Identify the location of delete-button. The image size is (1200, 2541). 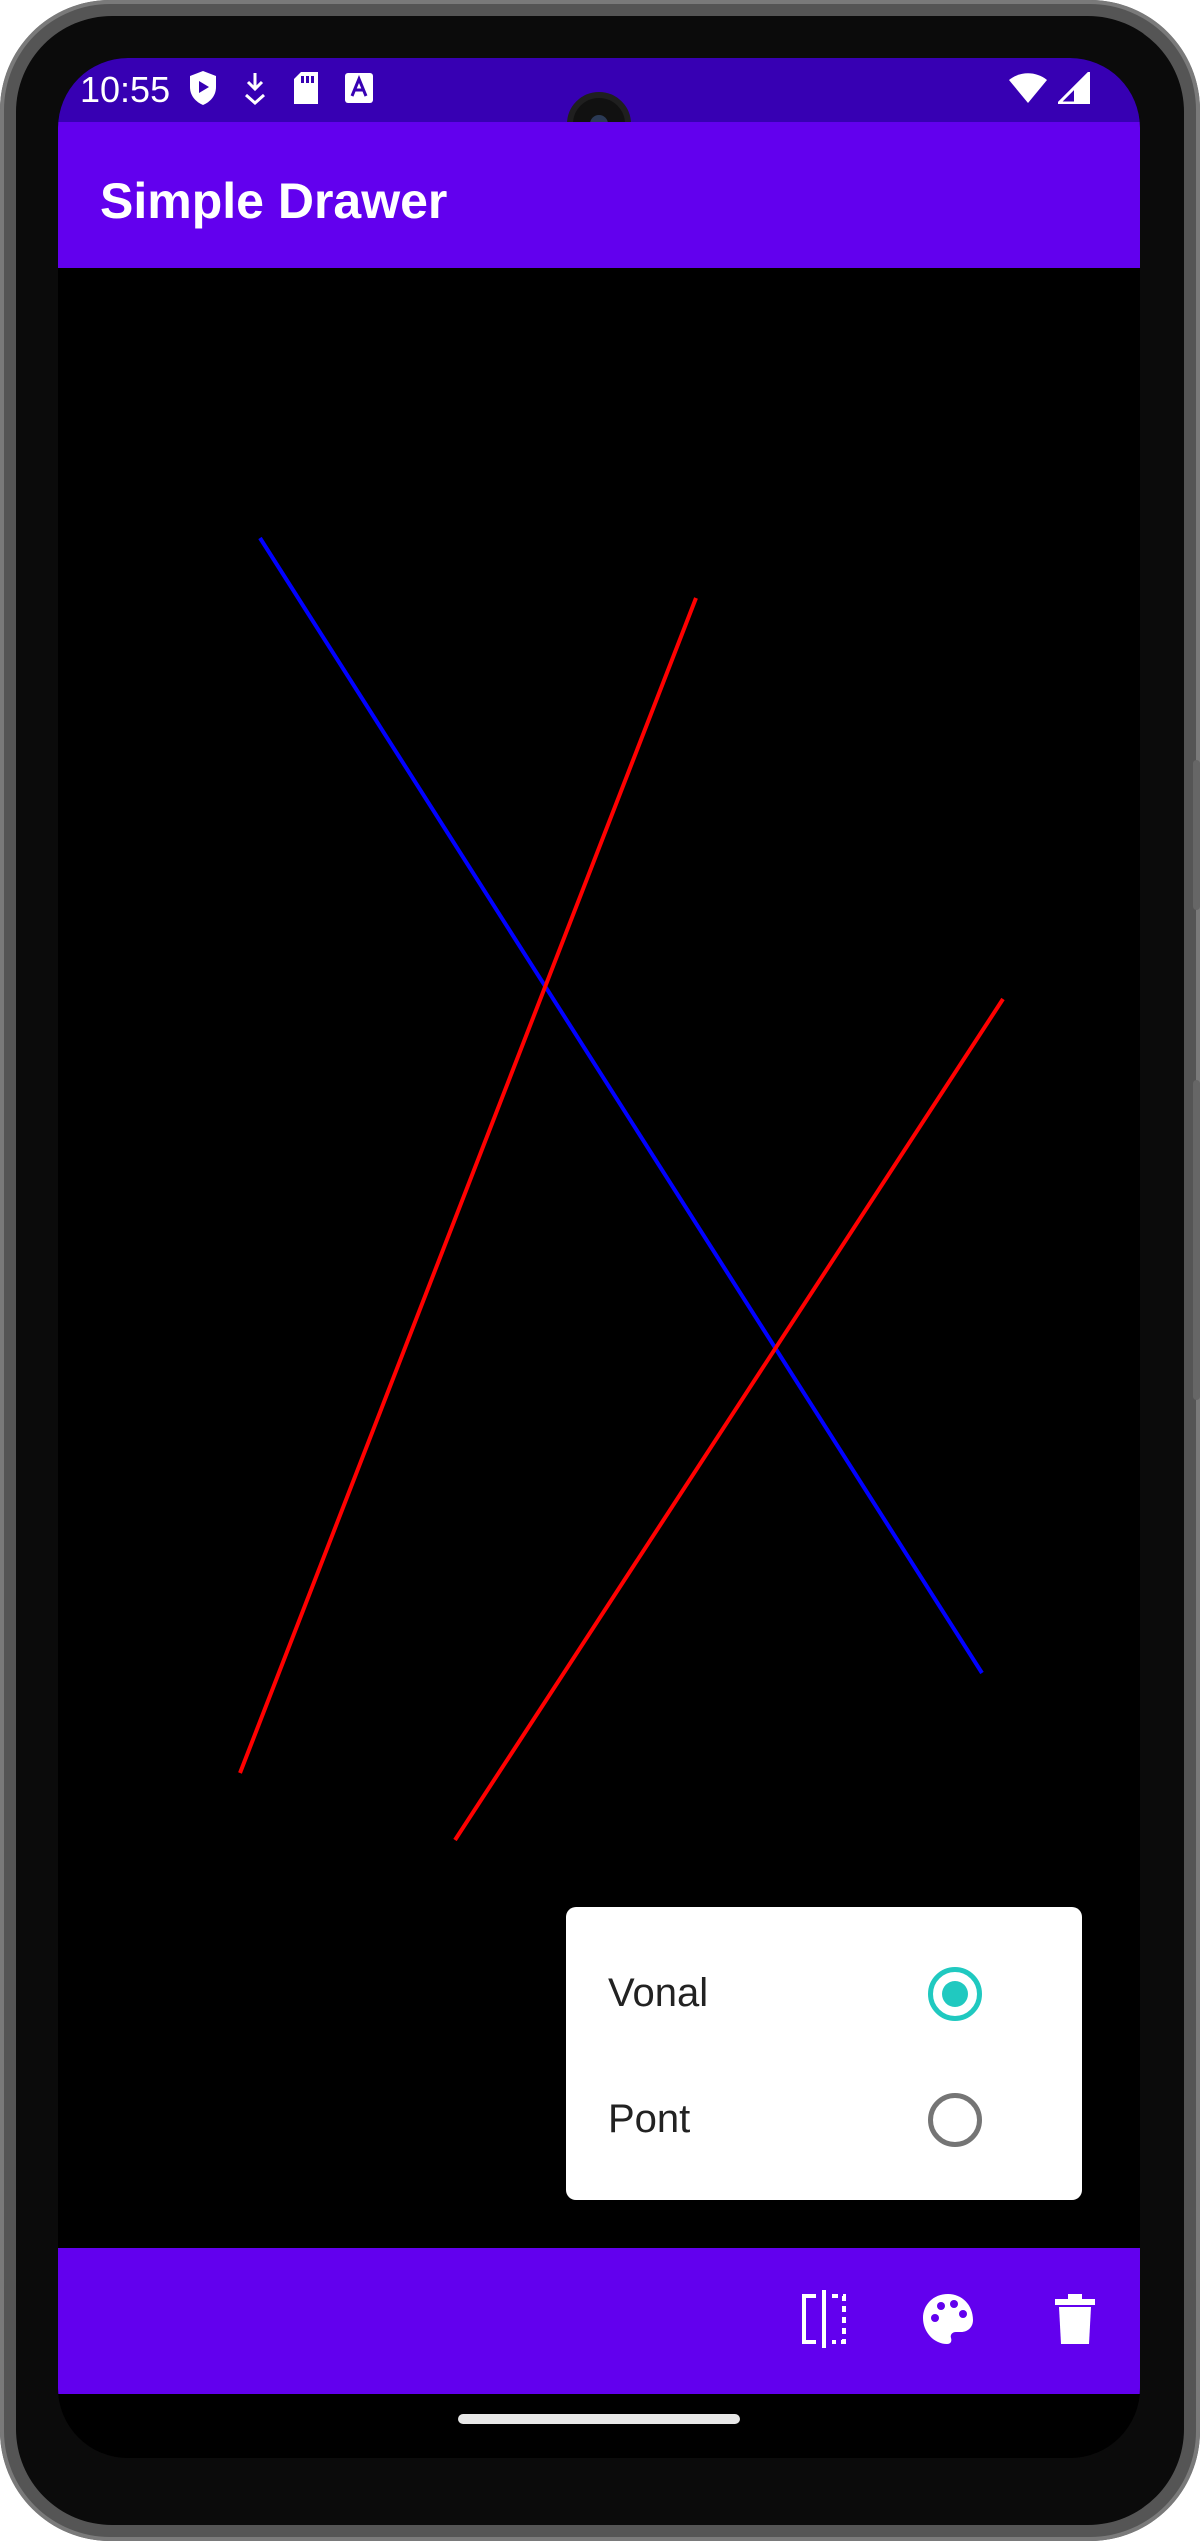
(1075, 2321).